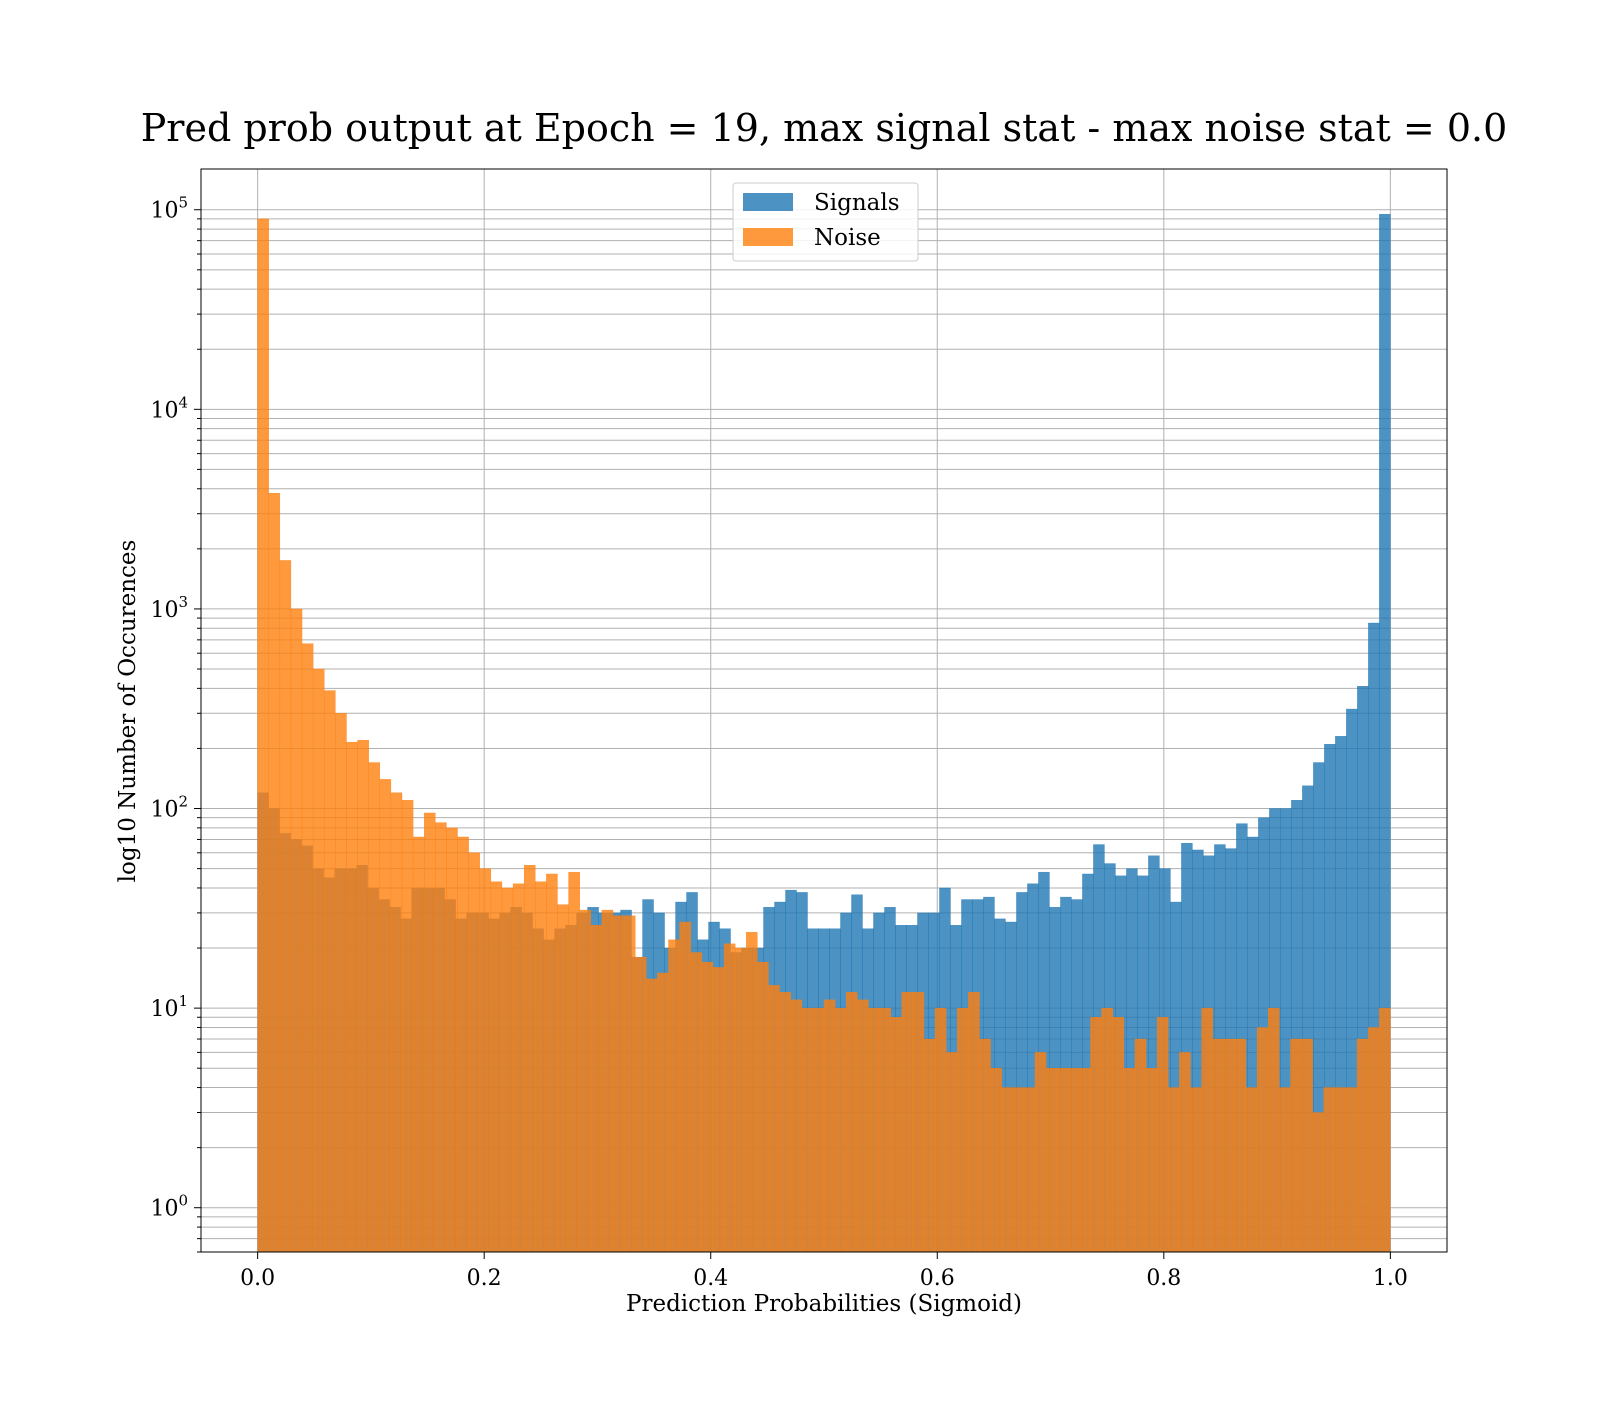 This screenshot has width=1600, height=1405. I want to click on legend: Signals Noise, so click(825, 222).